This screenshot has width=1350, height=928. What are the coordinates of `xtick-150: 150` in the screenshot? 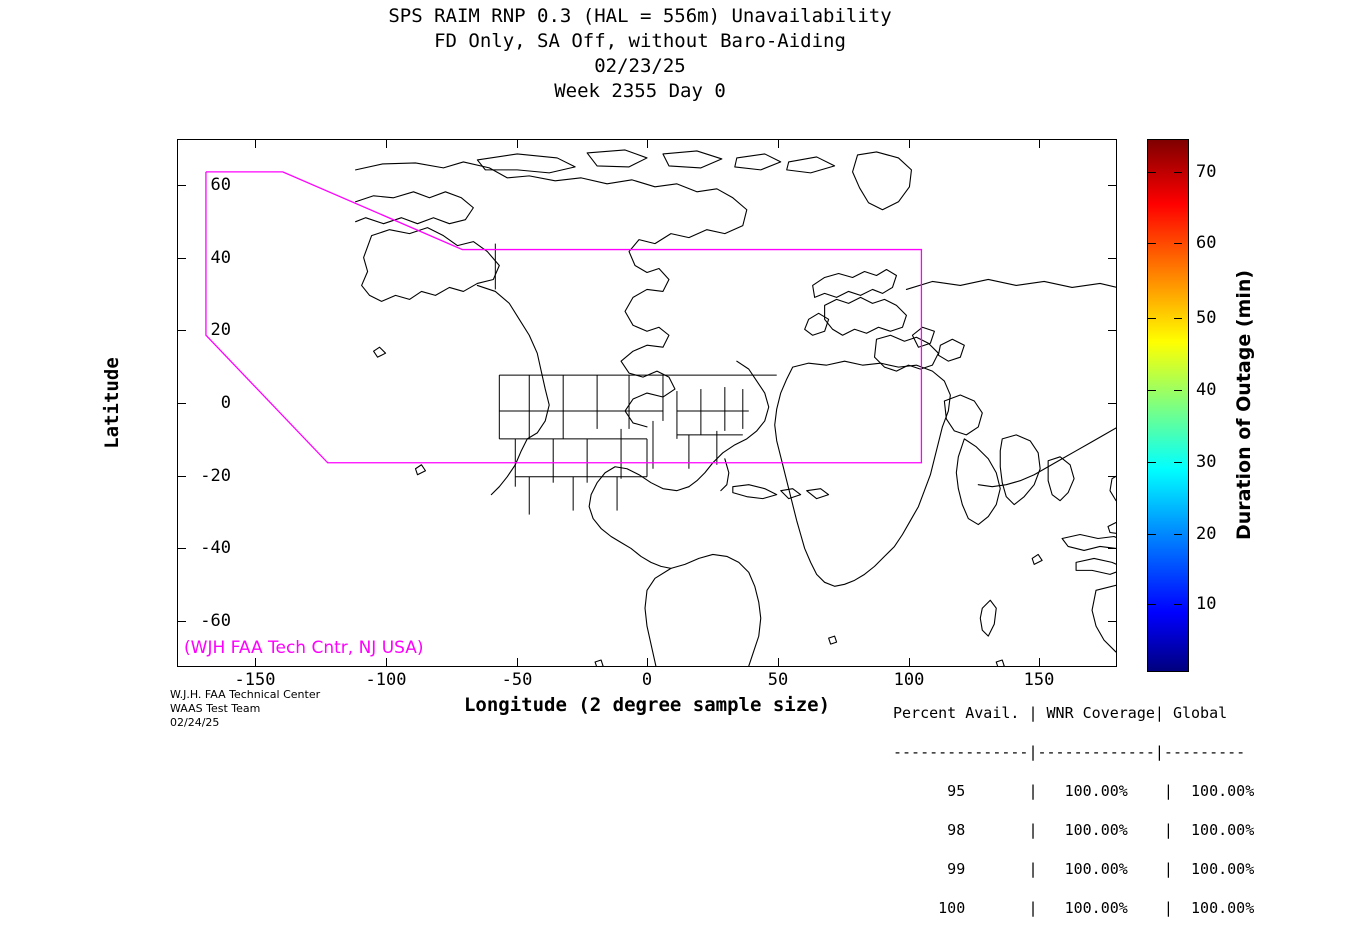 It's located at (1039, 680).